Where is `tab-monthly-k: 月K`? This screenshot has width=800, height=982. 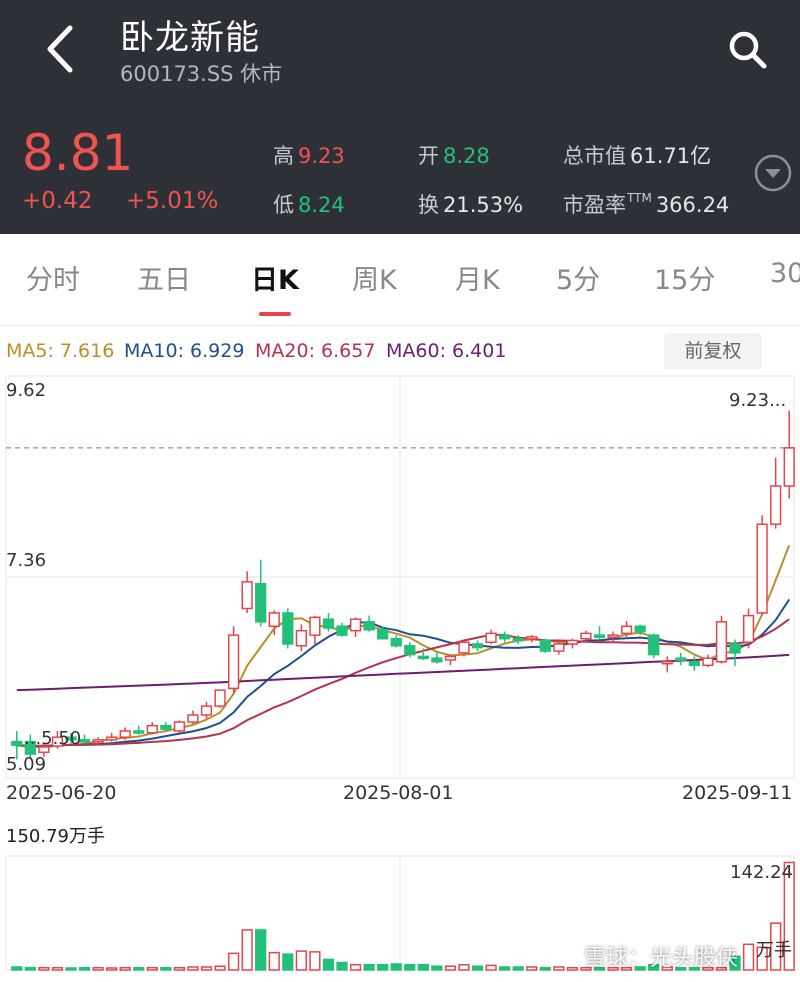
tab-monthly-k: 月K is located at coordinates (477, 280).